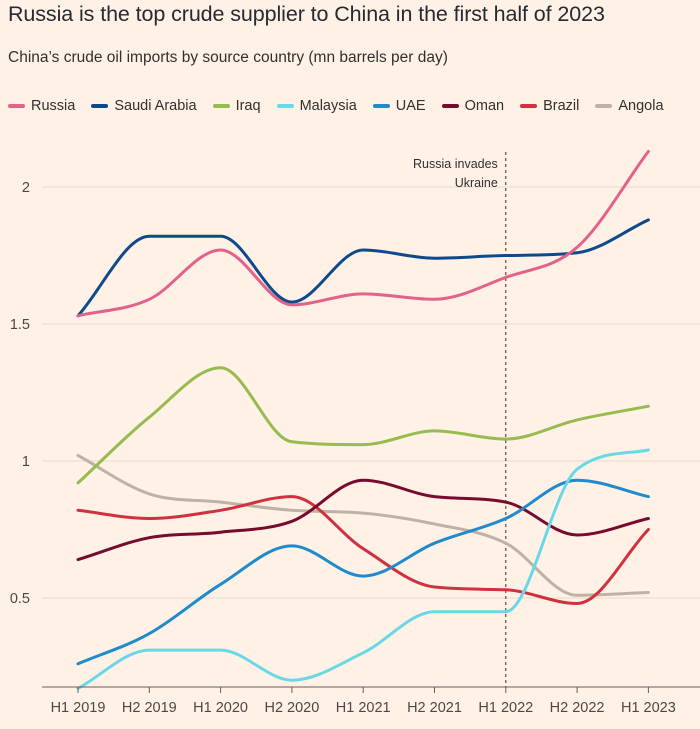  Describe the element at coordinates (641, 106) in the screenshot. I see `legend-label-angola: Angola` at that location.